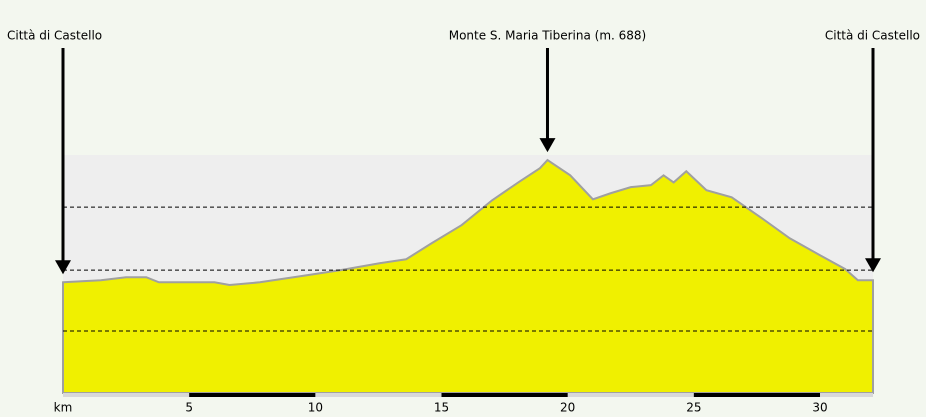 The image size is (926, 417). Describe the element at coordinates (693, 408) in the screenshot. I see `x-tick-label: 25` at that location.